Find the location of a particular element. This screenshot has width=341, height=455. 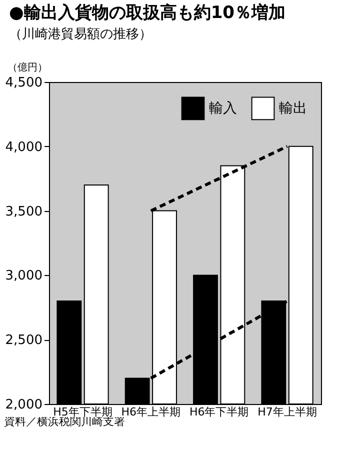

y-tick-label: 4,000 is located at coordinates (23, 147).